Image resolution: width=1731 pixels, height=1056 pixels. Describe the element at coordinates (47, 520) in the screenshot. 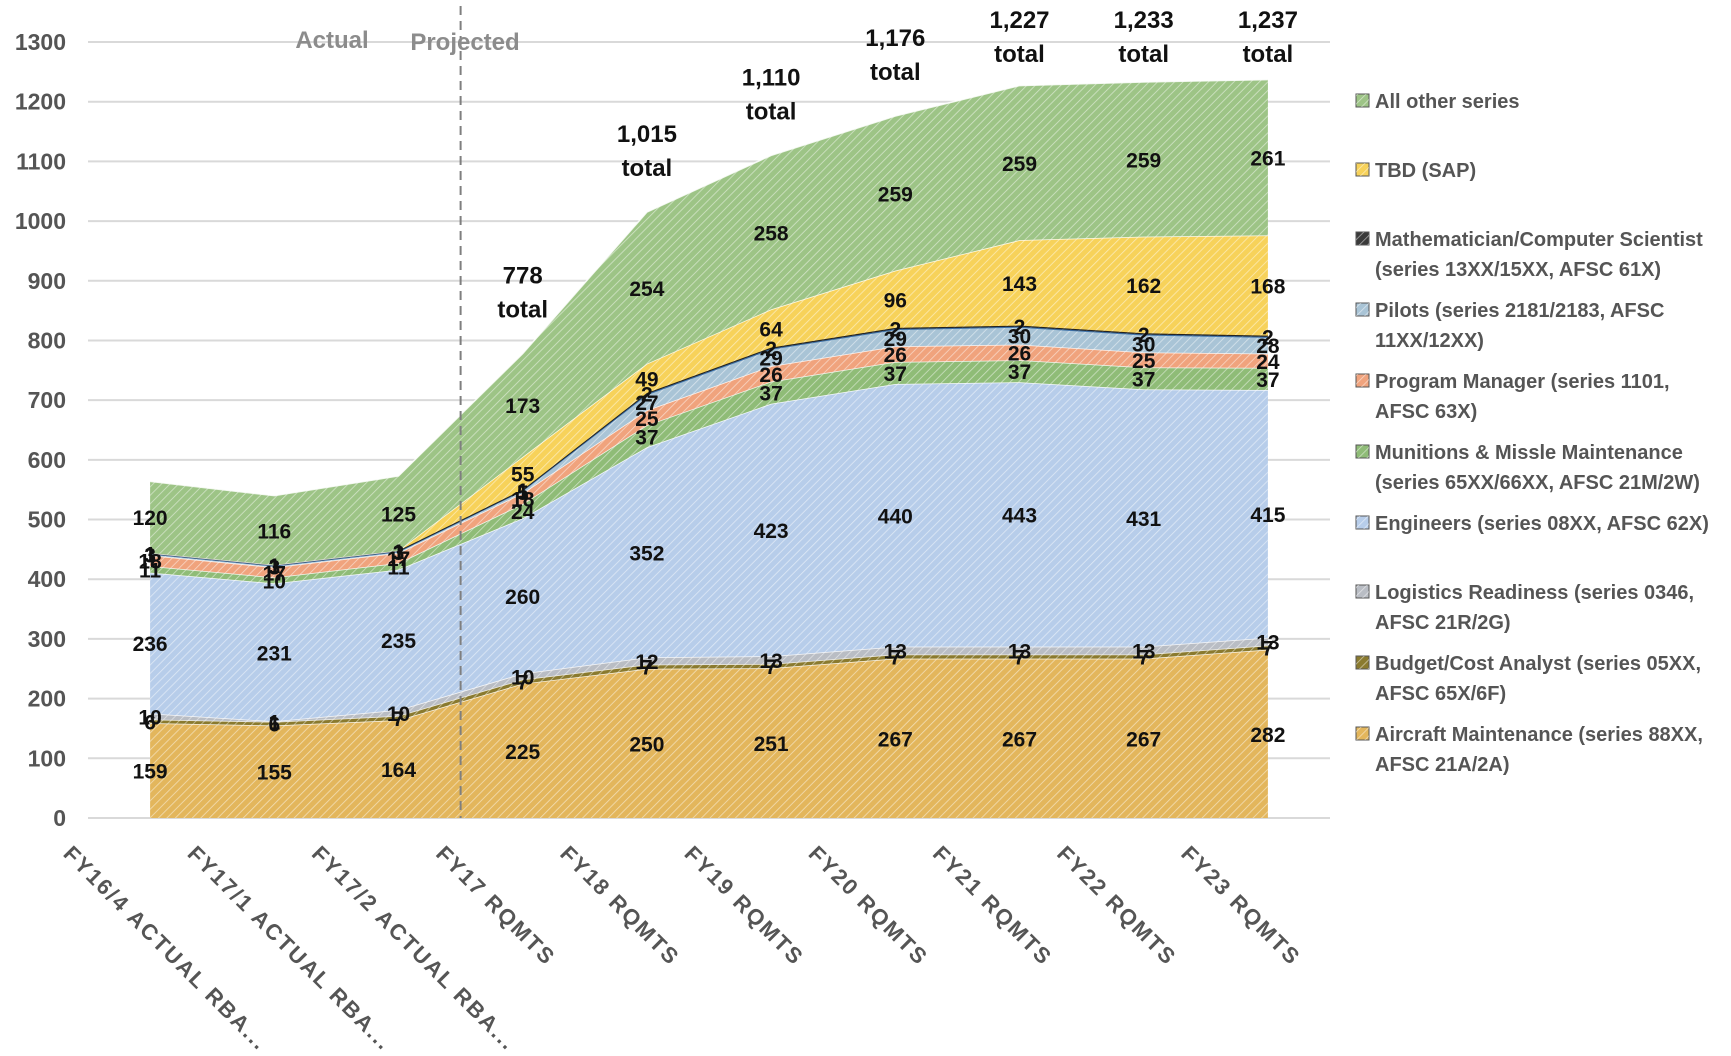

I see `y-tick-label: 500` at that location.